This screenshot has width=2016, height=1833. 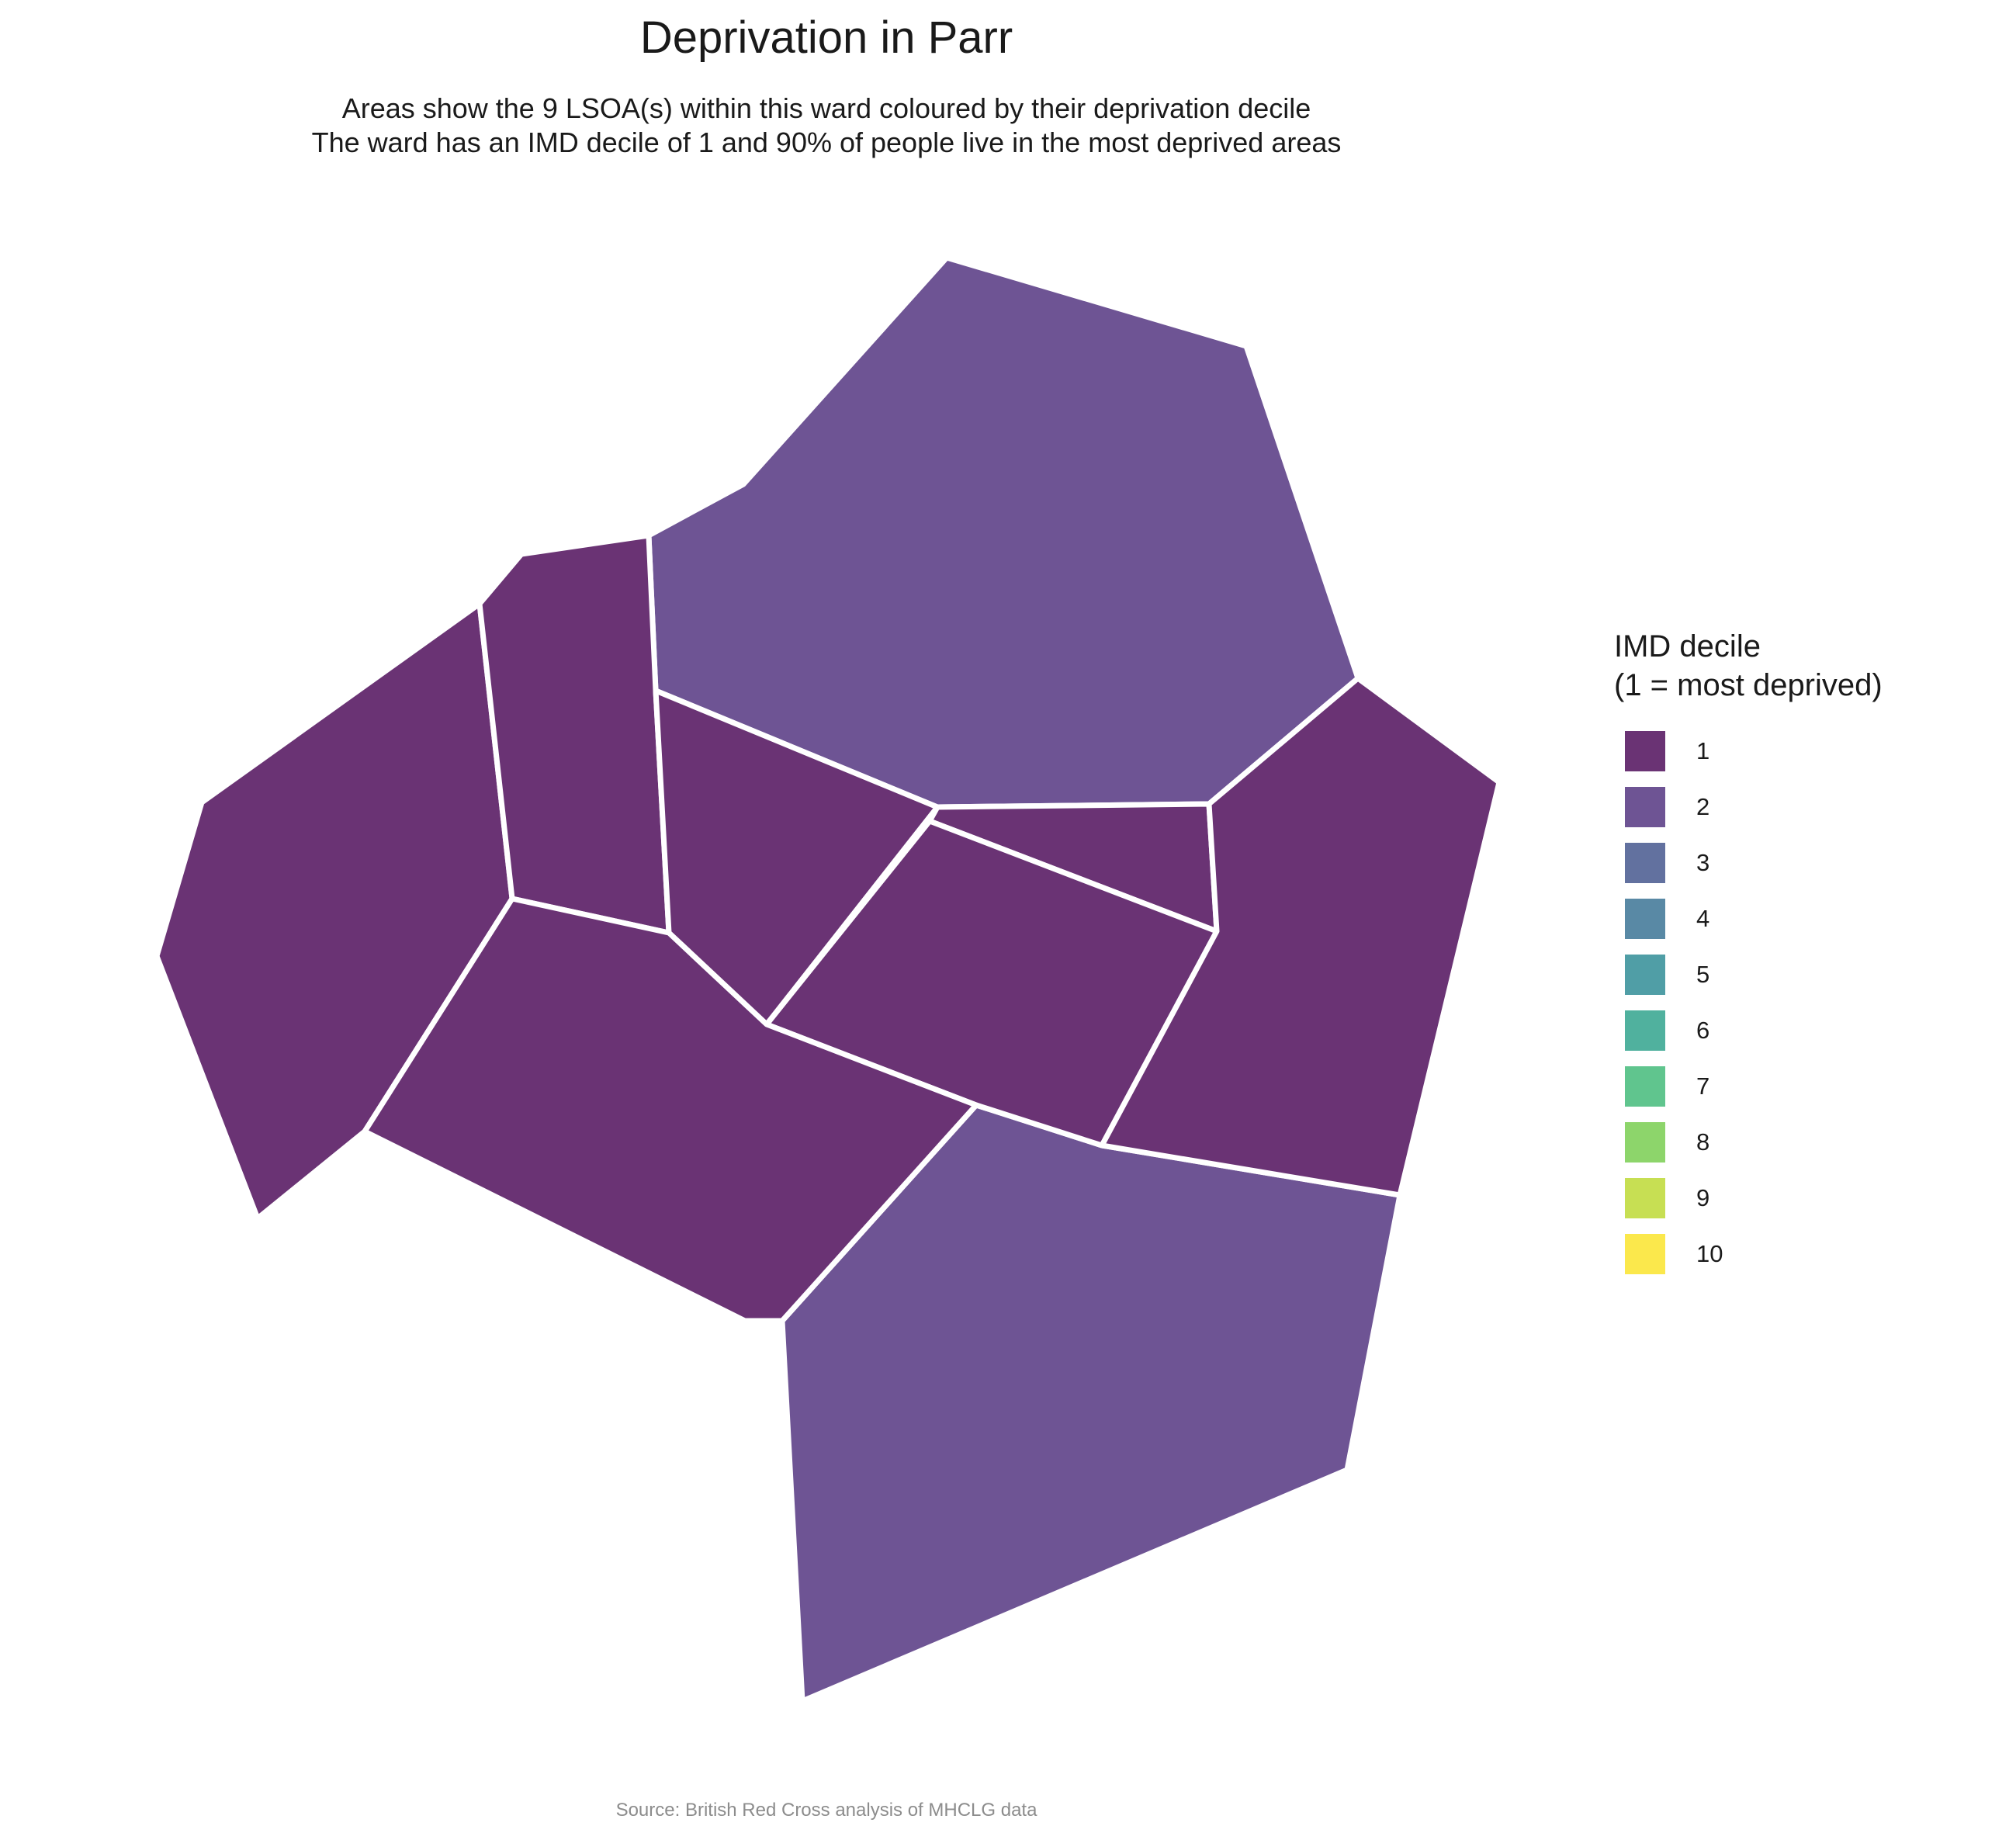 I want to click on legend-item-10: 10, so click(x=1808, y=1254).